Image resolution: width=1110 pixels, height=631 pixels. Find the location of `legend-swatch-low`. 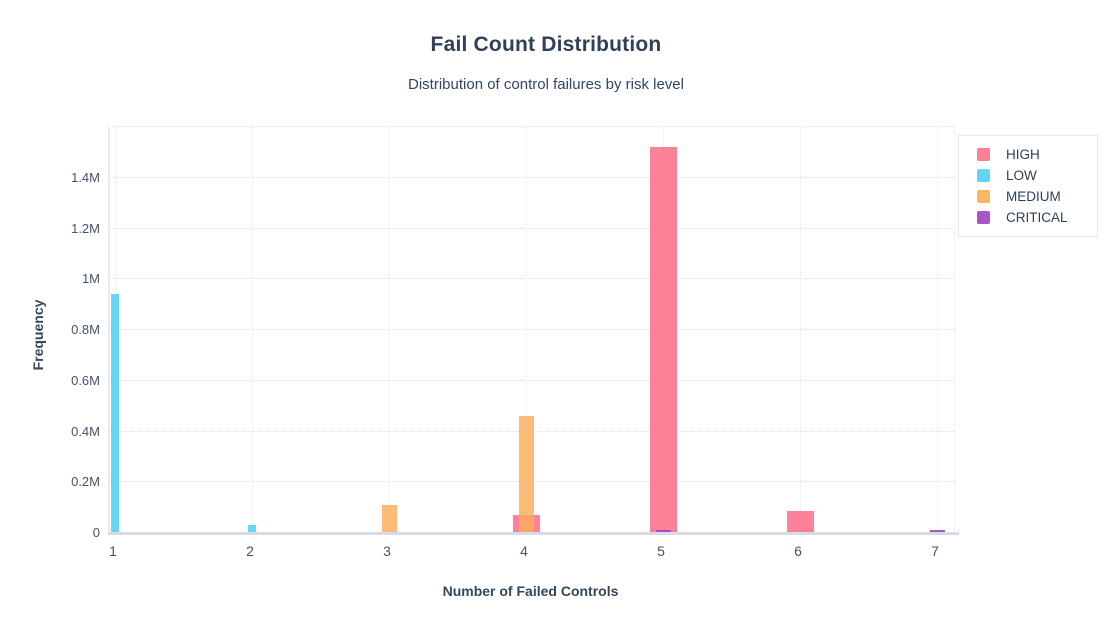

legend-swatch-low is located at coordinates (983, 175).